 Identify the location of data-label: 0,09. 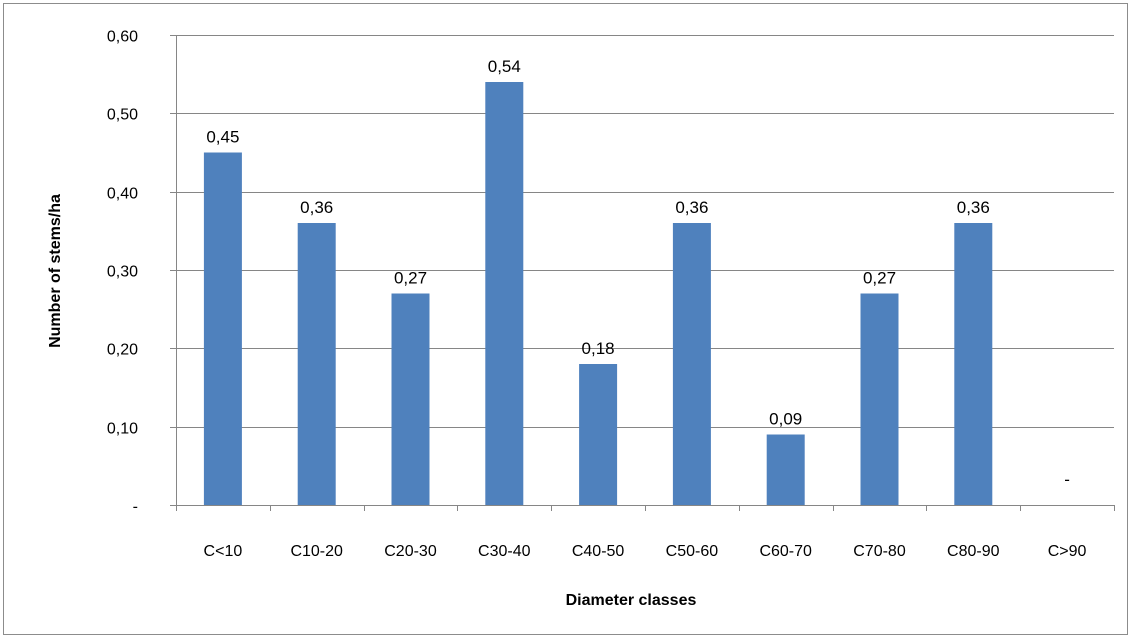
(785, 419).